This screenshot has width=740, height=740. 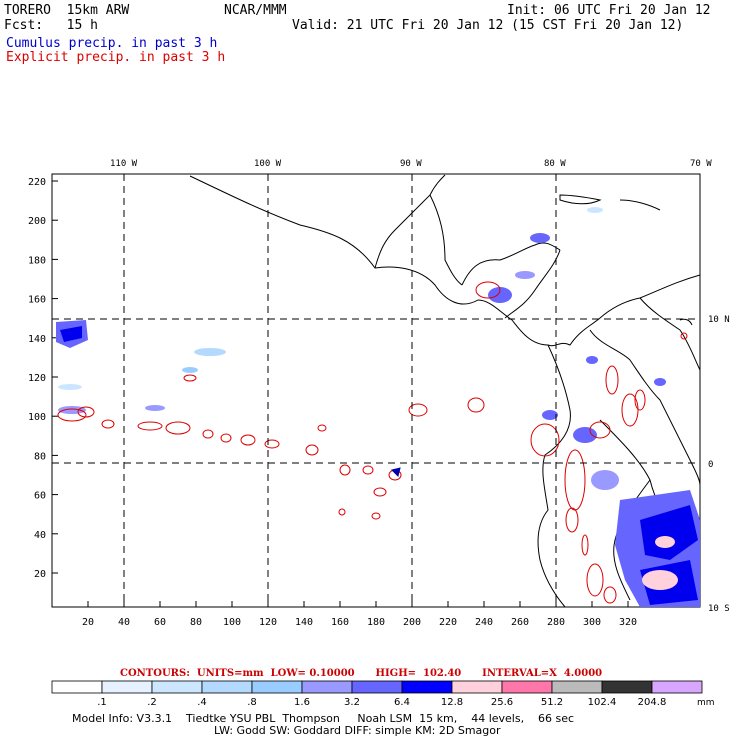 What do you see at coordinates (37, 300) in the screenshot?
I see `y-tick-label: 160` at bounding box center [37, 300].